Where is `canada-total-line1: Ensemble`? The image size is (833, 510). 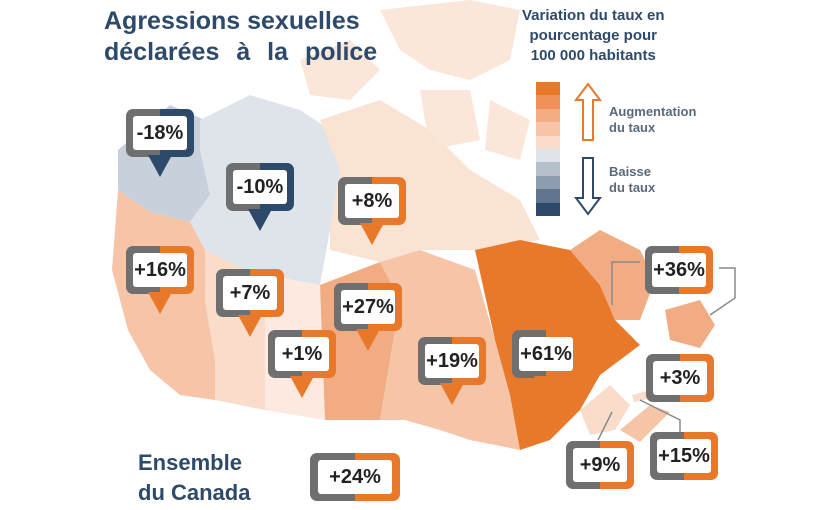 canada-total-line1: Ensemble is located at coordinates (190, 462).